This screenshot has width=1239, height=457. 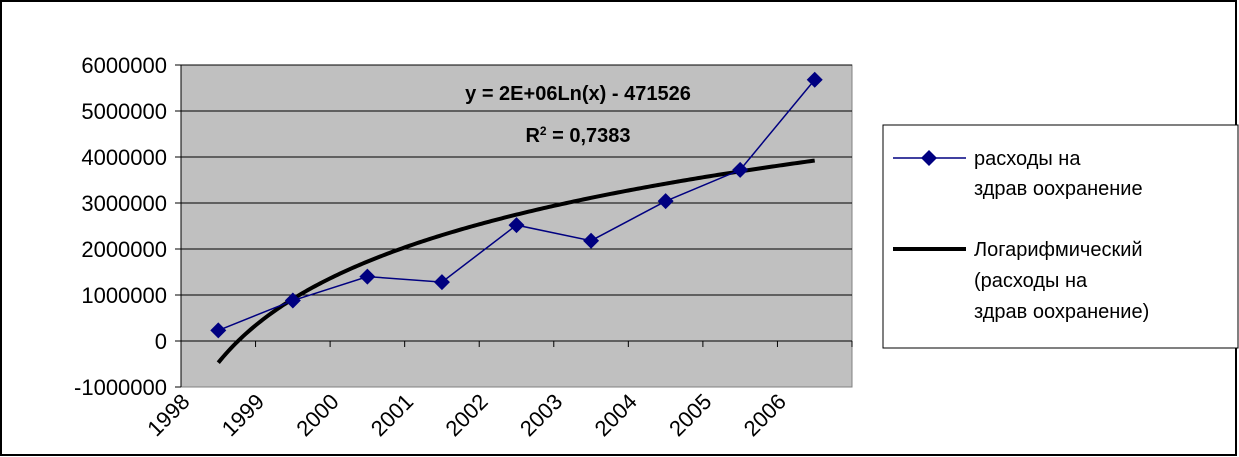 What do you see at coordinates (532, 136) in the screenshot?
I see `r-squared-prefix: R` at bounding box center [532, 136].